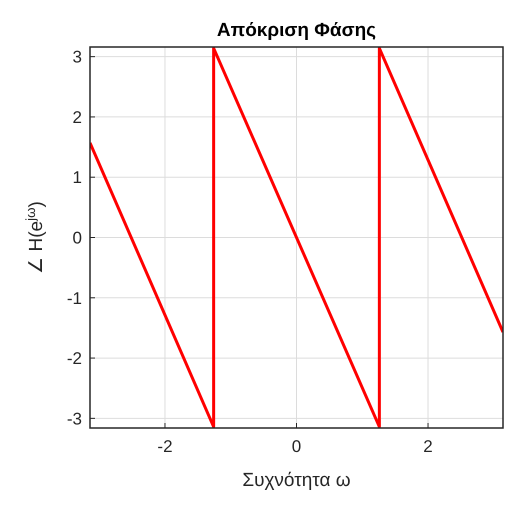  I want to click on x-tick-label: 2, so click(428, 446).